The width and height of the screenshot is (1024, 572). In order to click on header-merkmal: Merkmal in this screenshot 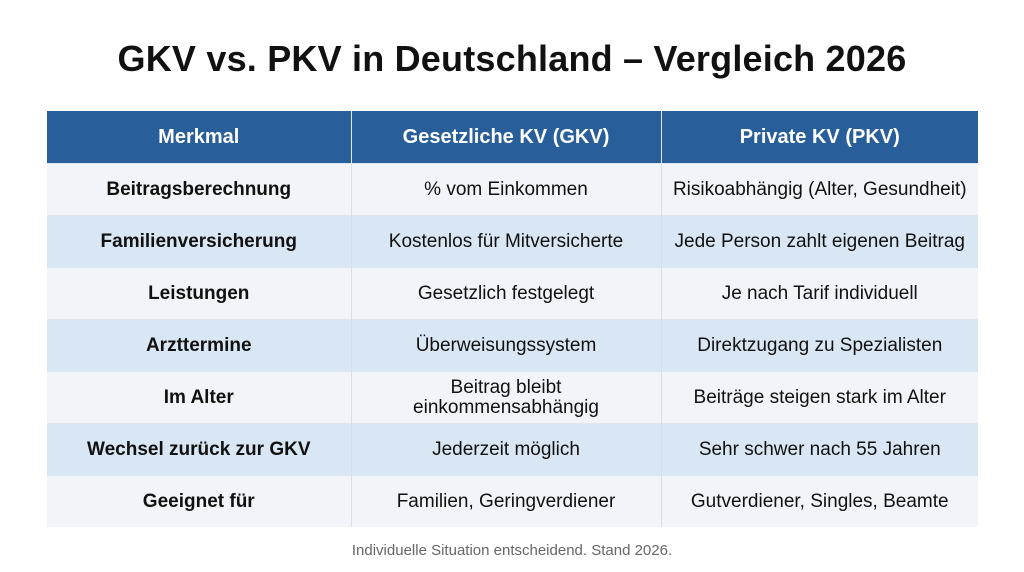, I will do `click(199, 137)`.